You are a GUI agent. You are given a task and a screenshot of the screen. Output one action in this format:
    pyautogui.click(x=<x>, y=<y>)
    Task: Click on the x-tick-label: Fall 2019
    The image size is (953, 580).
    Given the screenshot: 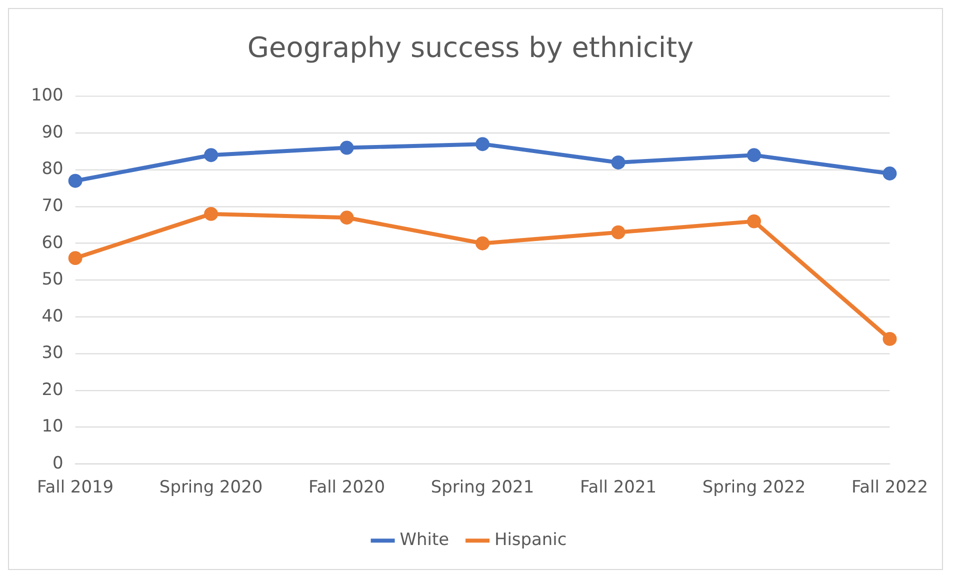 What is the action you would take?
    pyautogui.click(x=75, y=486)
    